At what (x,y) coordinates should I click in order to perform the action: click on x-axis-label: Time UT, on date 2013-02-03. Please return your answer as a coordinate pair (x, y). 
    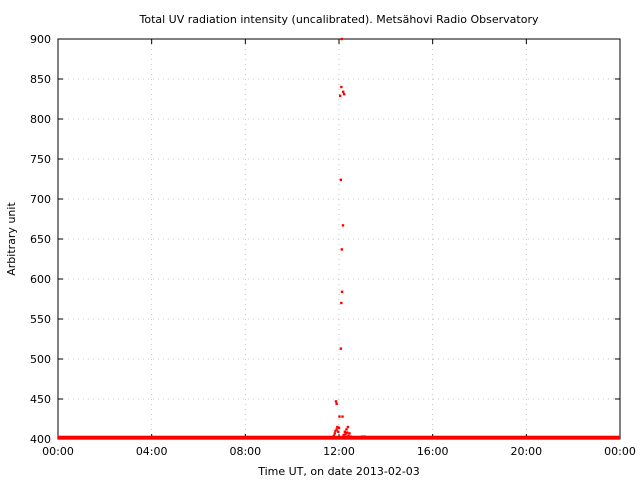
    Looking at the image, I should click on (338, 471).